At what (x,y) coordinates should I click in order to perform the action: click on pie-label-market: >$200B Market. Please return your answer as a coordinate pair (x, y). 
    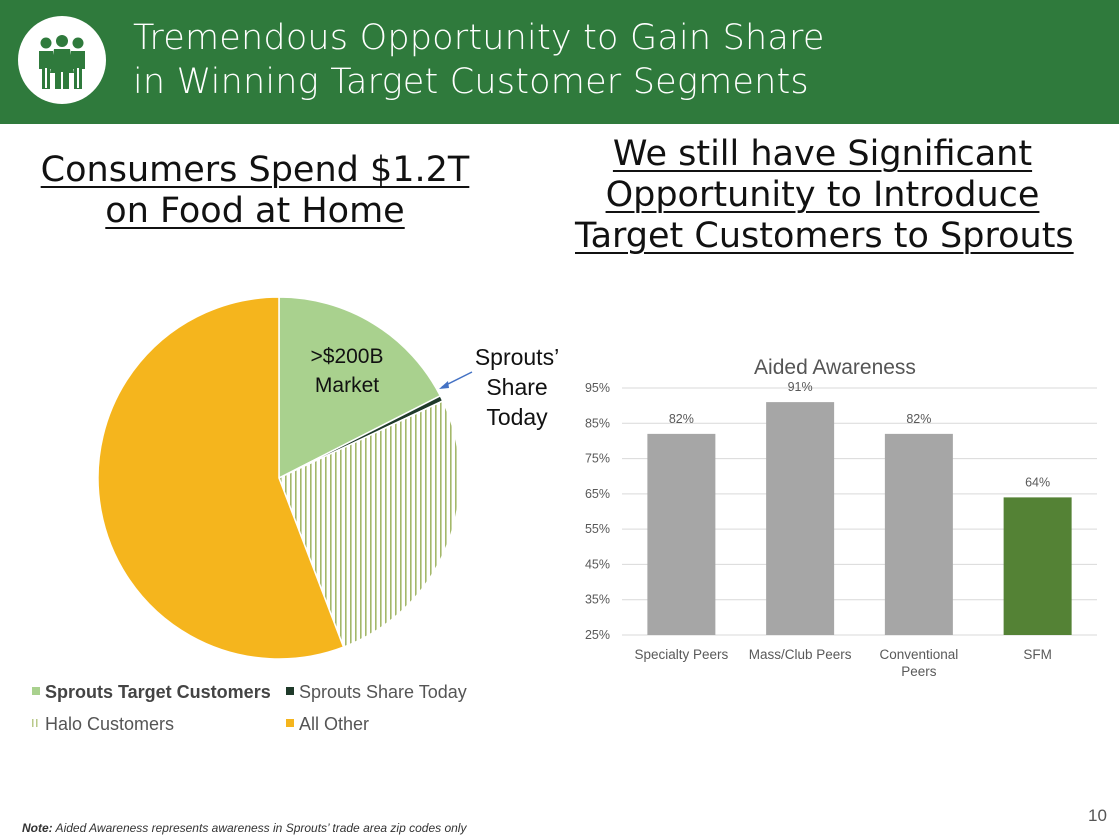
    Looking at the image, I should click on (347, 371).